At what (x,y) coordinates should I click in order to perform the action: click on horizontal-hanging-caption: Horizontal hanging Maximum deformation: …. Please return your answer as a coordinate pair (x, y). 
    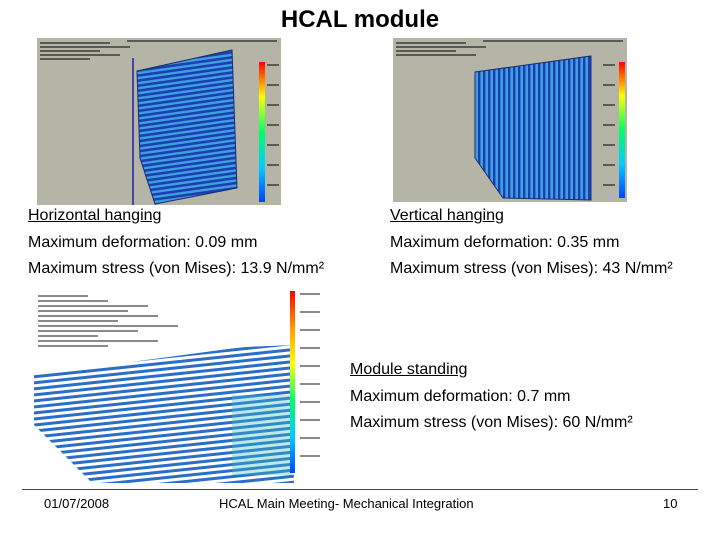
    Looking at the image, I should click on (176, 243).